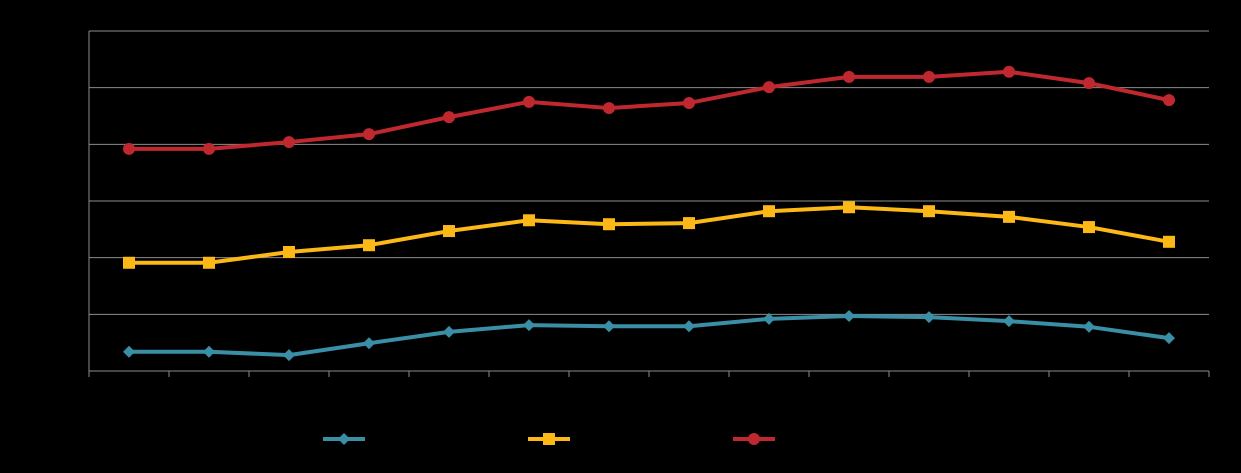 The width and height of the screenshot is (1241, 473). What do you see at coordinates (75, 314) in the screenshot?
I see `y-tick-label: 10` at bounding box center [75, 314].